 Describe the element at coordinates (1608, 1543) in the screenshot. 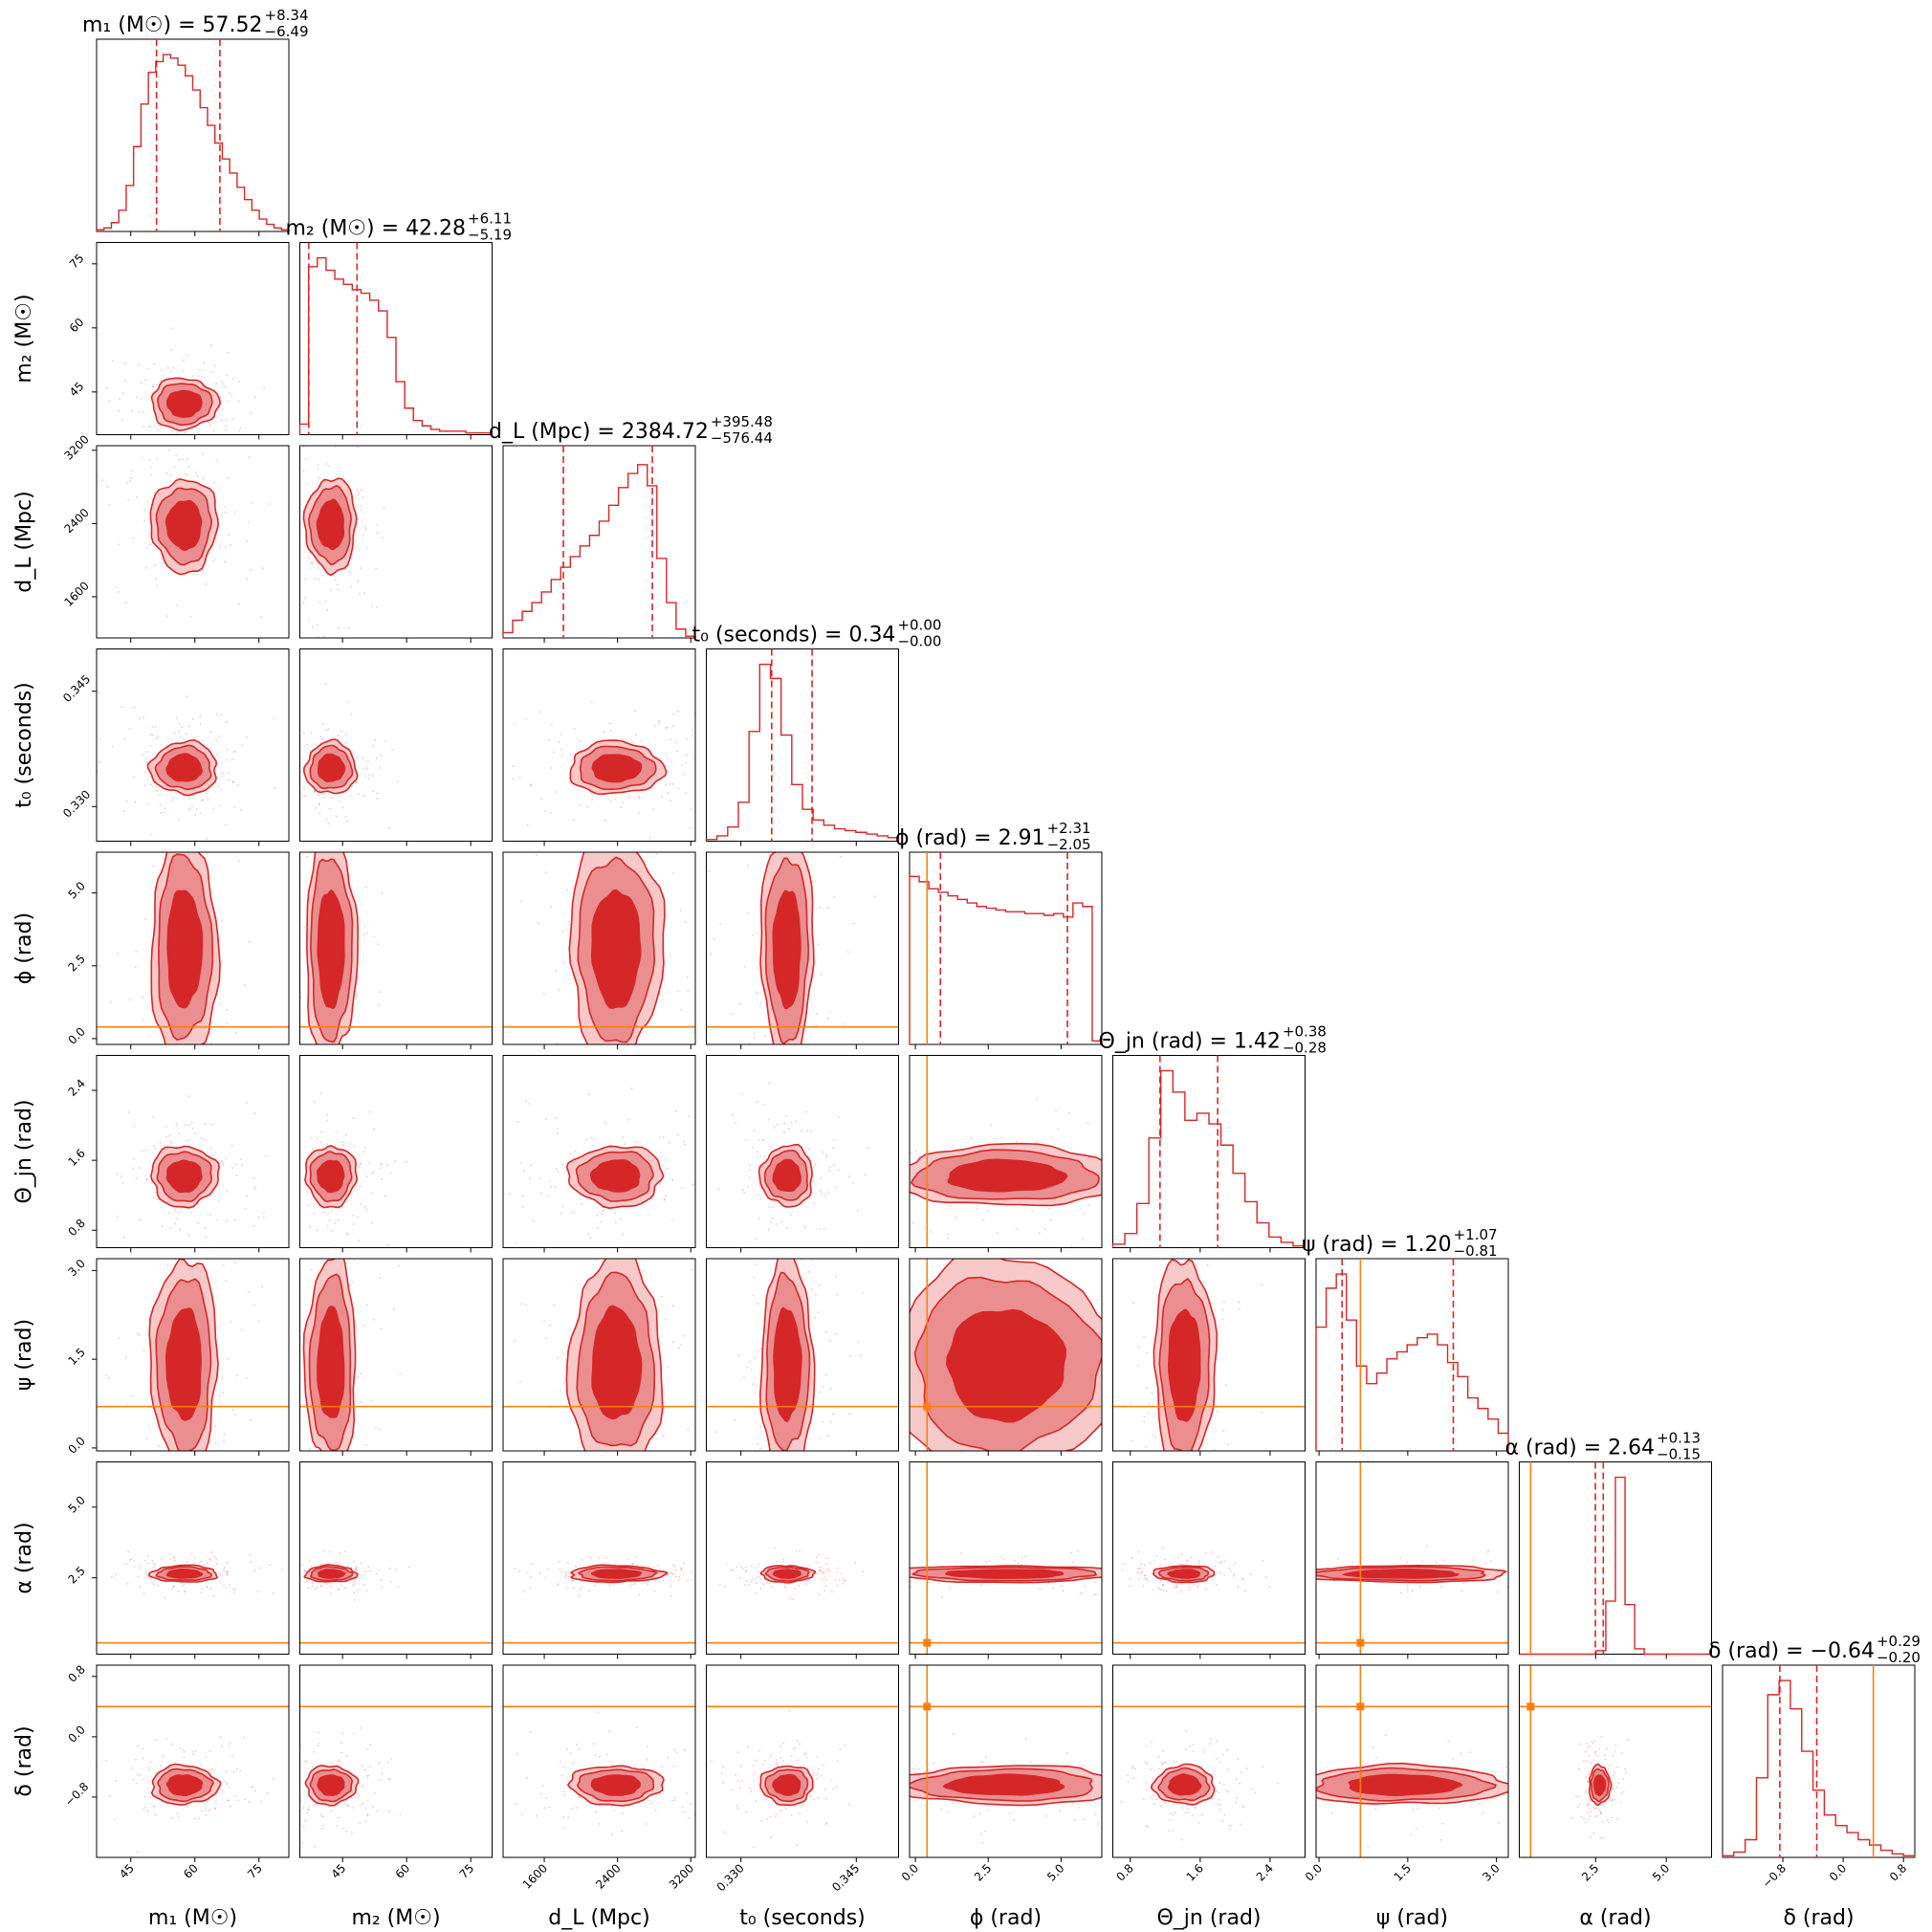

I see `hist-panel-alpha: α (rad) = 2.64 +0.13−0.15` at that location.